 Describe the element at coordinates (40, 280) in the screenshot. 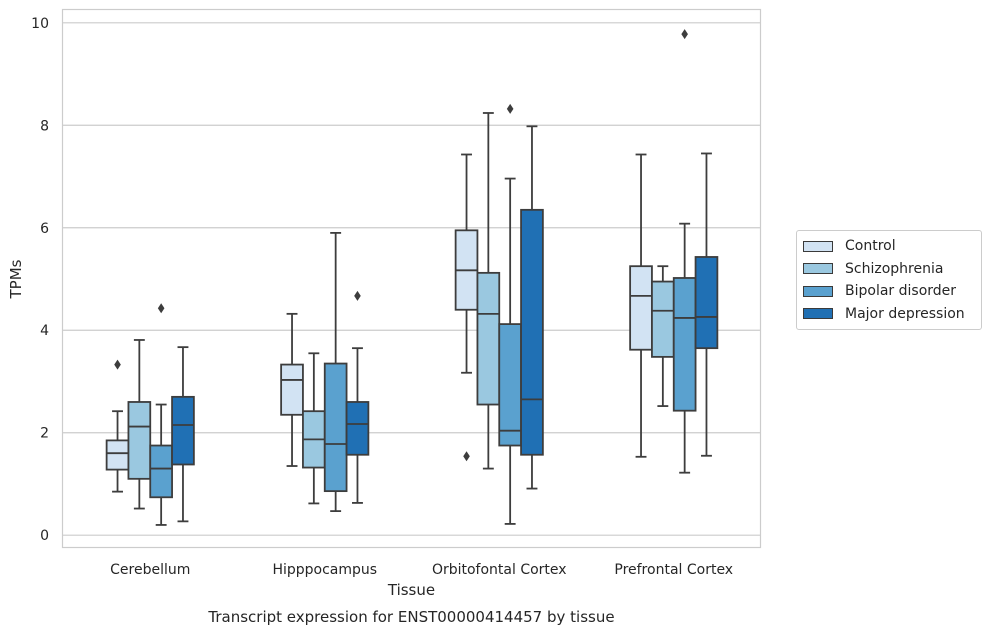

I see `y-tick-labels: 0 2 4 6 8 10` at that location.